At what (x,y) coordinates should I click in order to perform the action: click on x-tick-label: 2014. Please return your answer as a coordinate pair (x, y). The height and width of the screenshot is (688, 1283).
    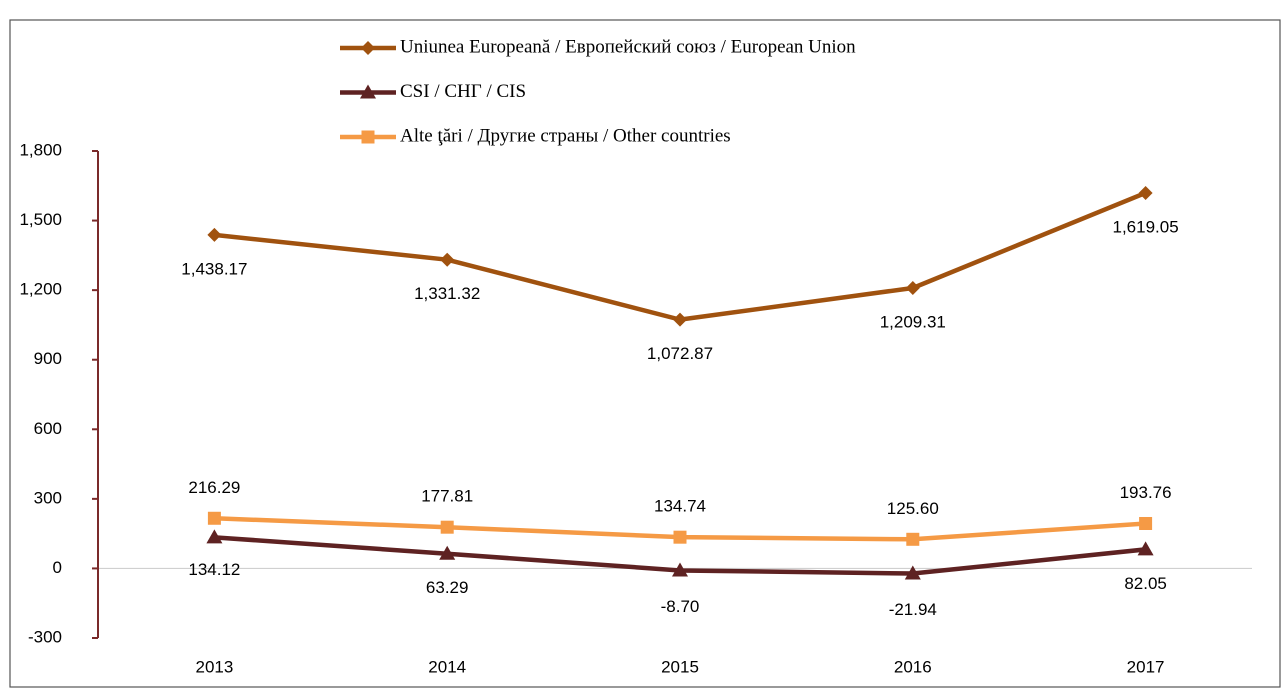
    Looking at the image, I should click on (447, 666).